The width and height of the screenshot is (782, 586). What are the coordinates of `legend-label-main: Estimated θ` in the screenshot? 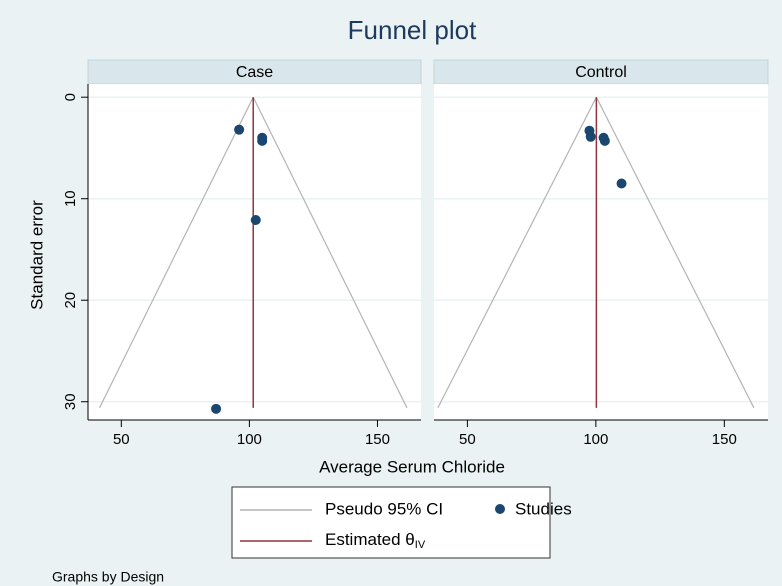 It's located at (370, 539).